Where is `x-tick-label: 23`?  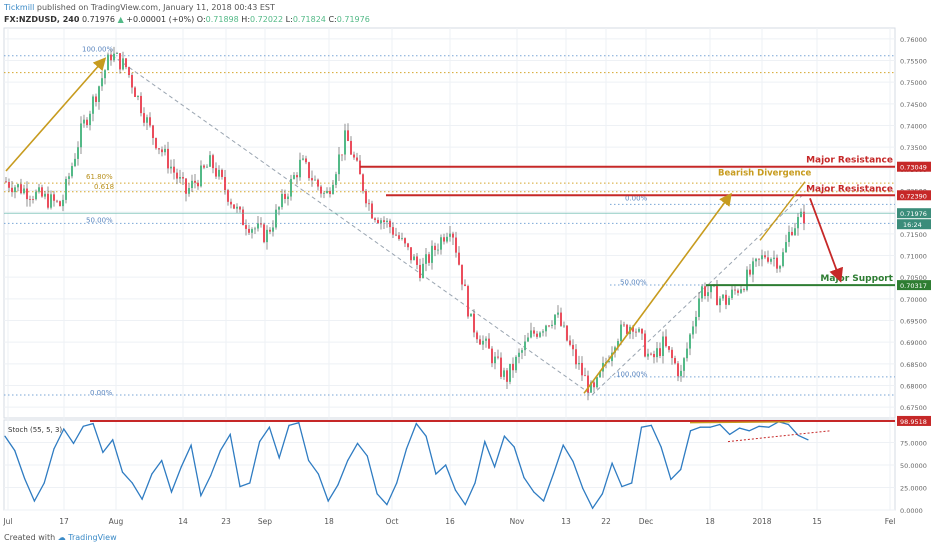
x-tick-label: 23 is located at coordinates (226, 521).